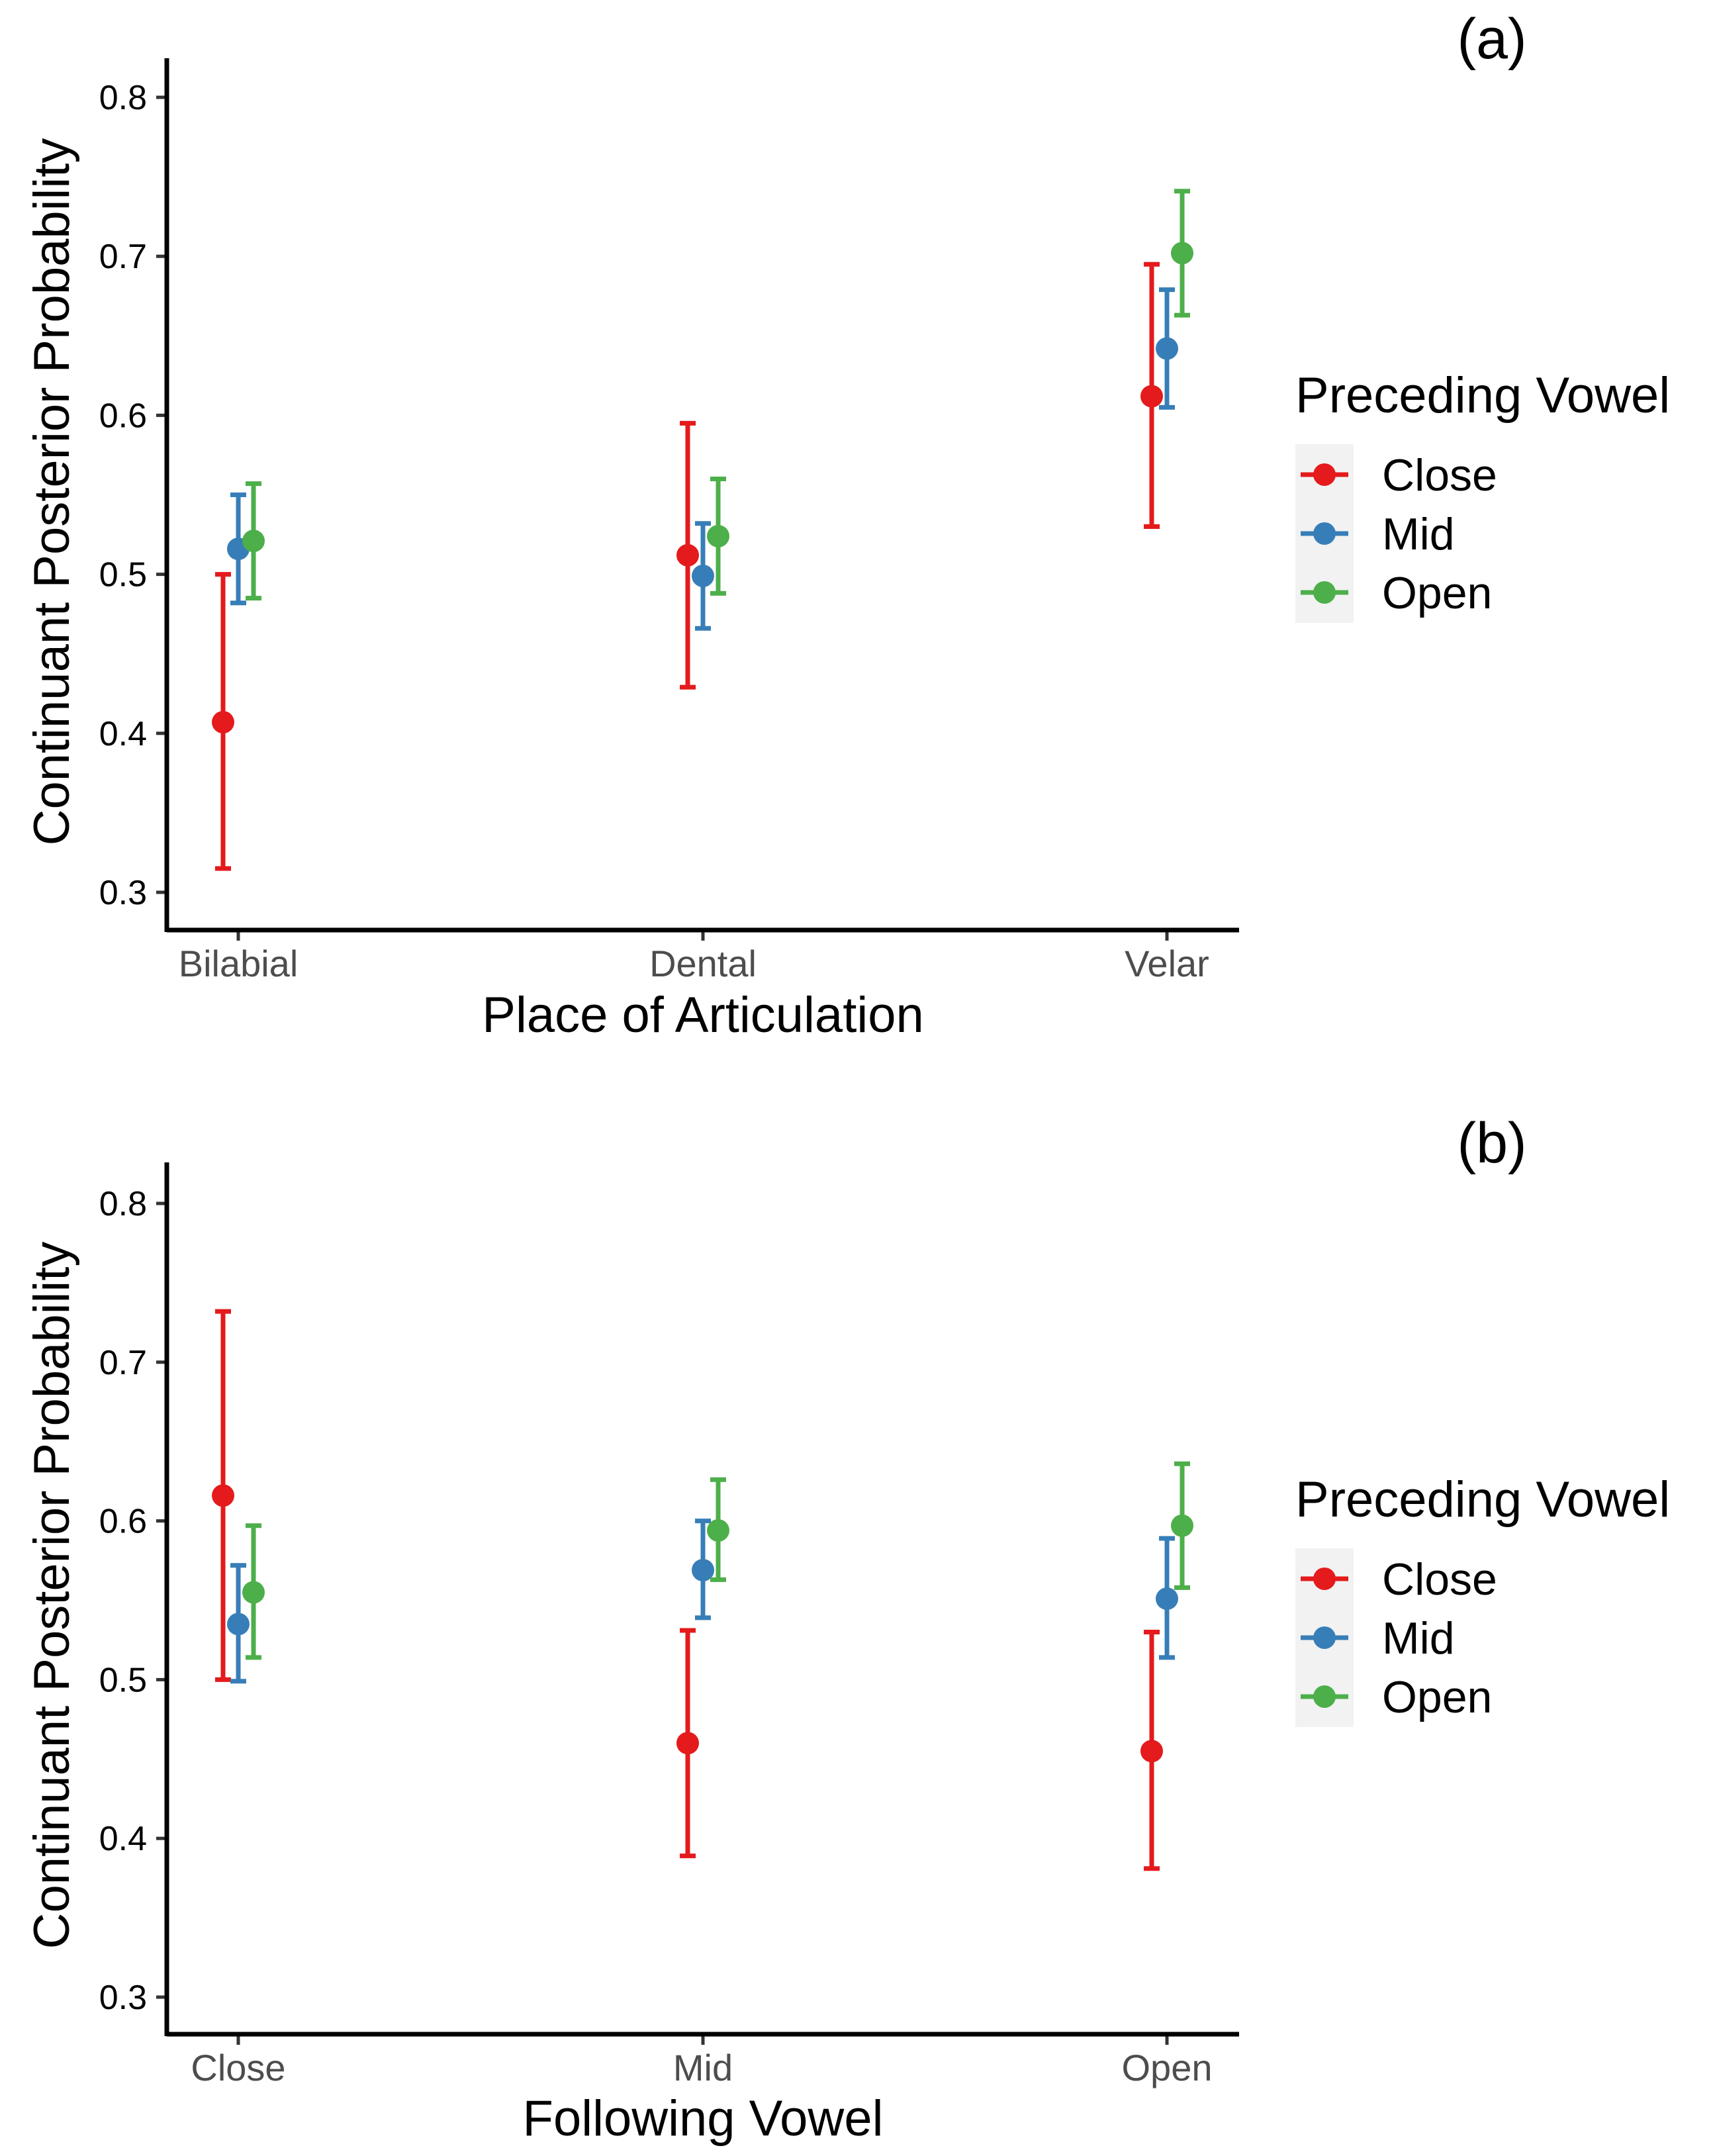 The width and height of the screenshot is (1715, 2156). I want to click on panel-a-legend-label-mid: Mid, so click(1419, 534).